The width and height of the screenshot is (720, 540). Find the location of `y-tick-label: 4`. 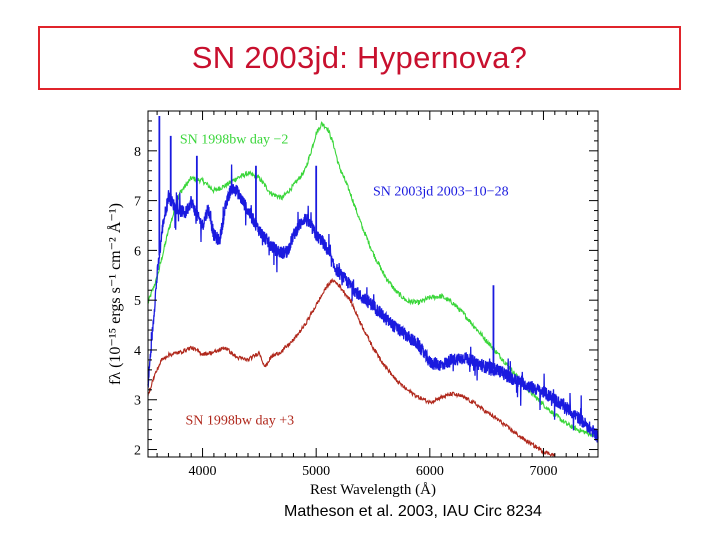

y-tick-label: 4 is located at coordinates (137, 351).